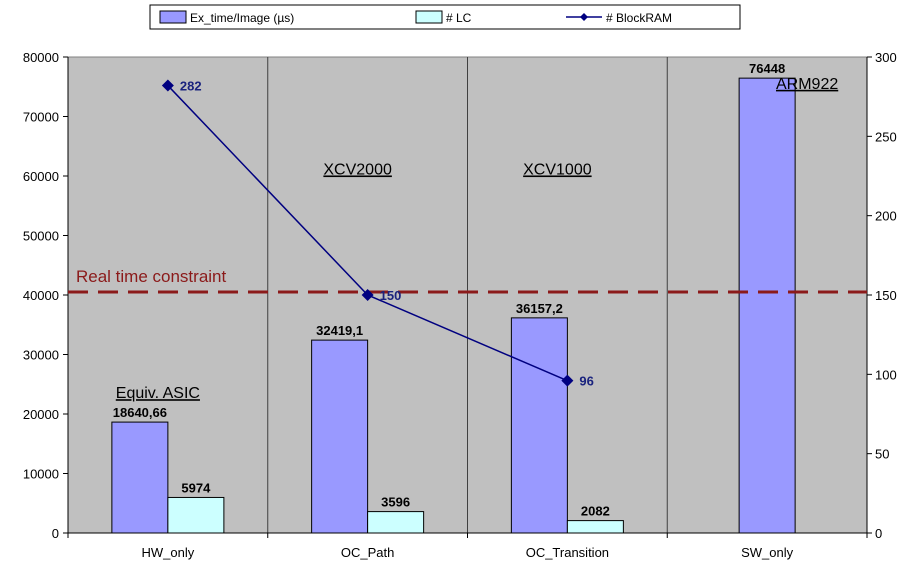 Image resolution: width=908 pixels, height=566 pixels. What do you see at coordinates (339, 330) in the screenshot?
I see `bar-data-label: 32419,1` at bounding box center [339, 330].